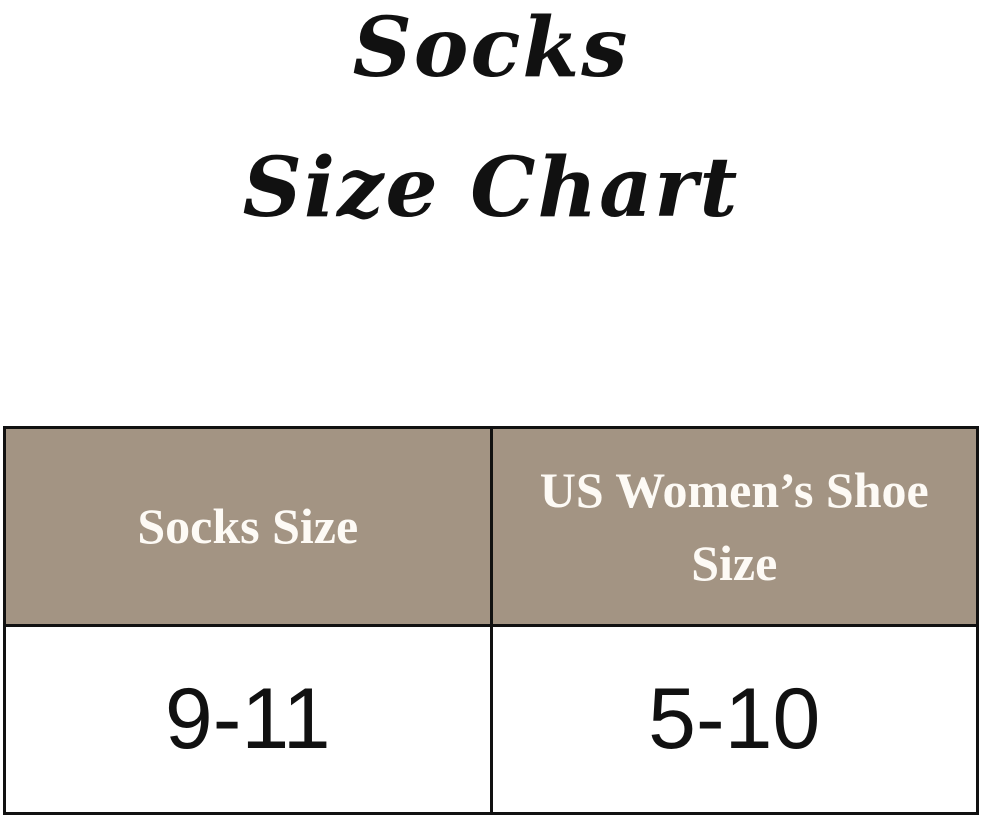 Image resolution: width=982 pixels, height=818 pixels. What do you see at coordinates (248, 526) in the screenshot?
I see `header-socks-size: Socks Size` at bounding box center [248, 526].